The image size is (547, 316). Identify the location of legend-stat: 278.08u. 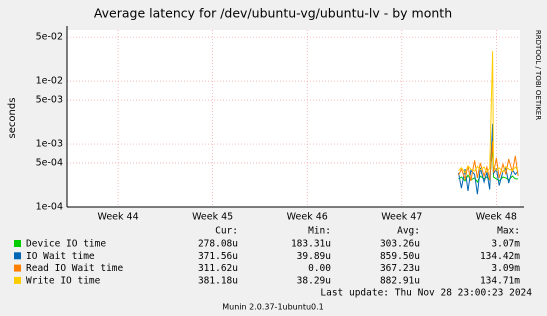
(218, 244).